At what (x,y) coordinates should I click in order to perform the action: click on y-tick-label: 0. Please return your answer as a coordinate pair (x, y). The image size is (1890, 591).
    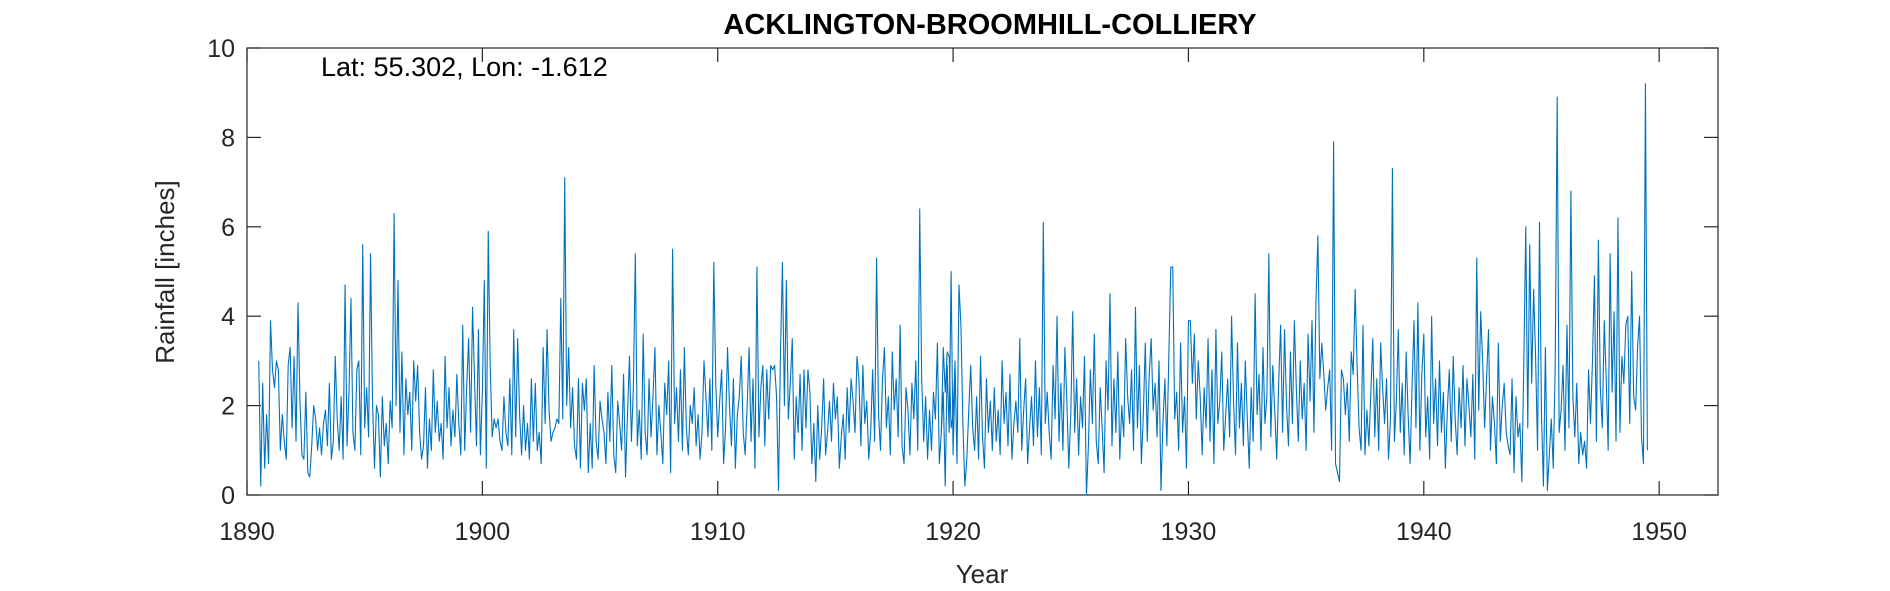
    Looking at the image, I should click on (228, 496).